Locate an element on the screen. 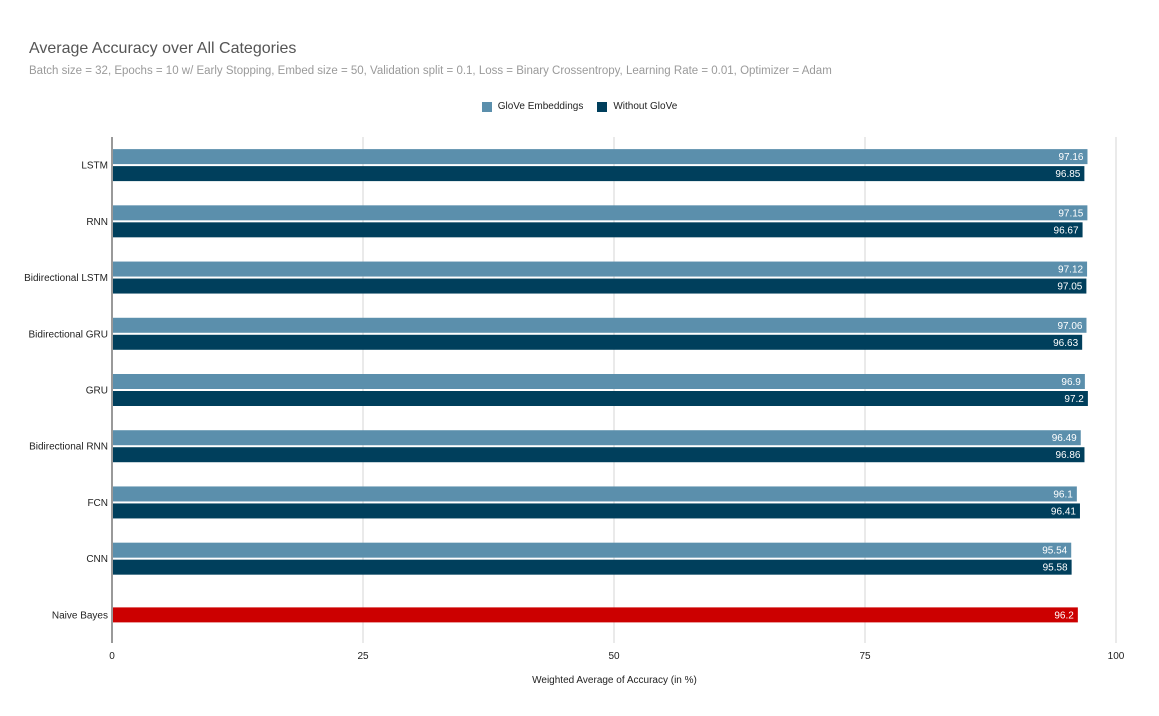 The width and height of the screenshot is (1159, 716). data-label-cnn-glove-embeddings: 95.54 is located at coordinates (1054, 551).